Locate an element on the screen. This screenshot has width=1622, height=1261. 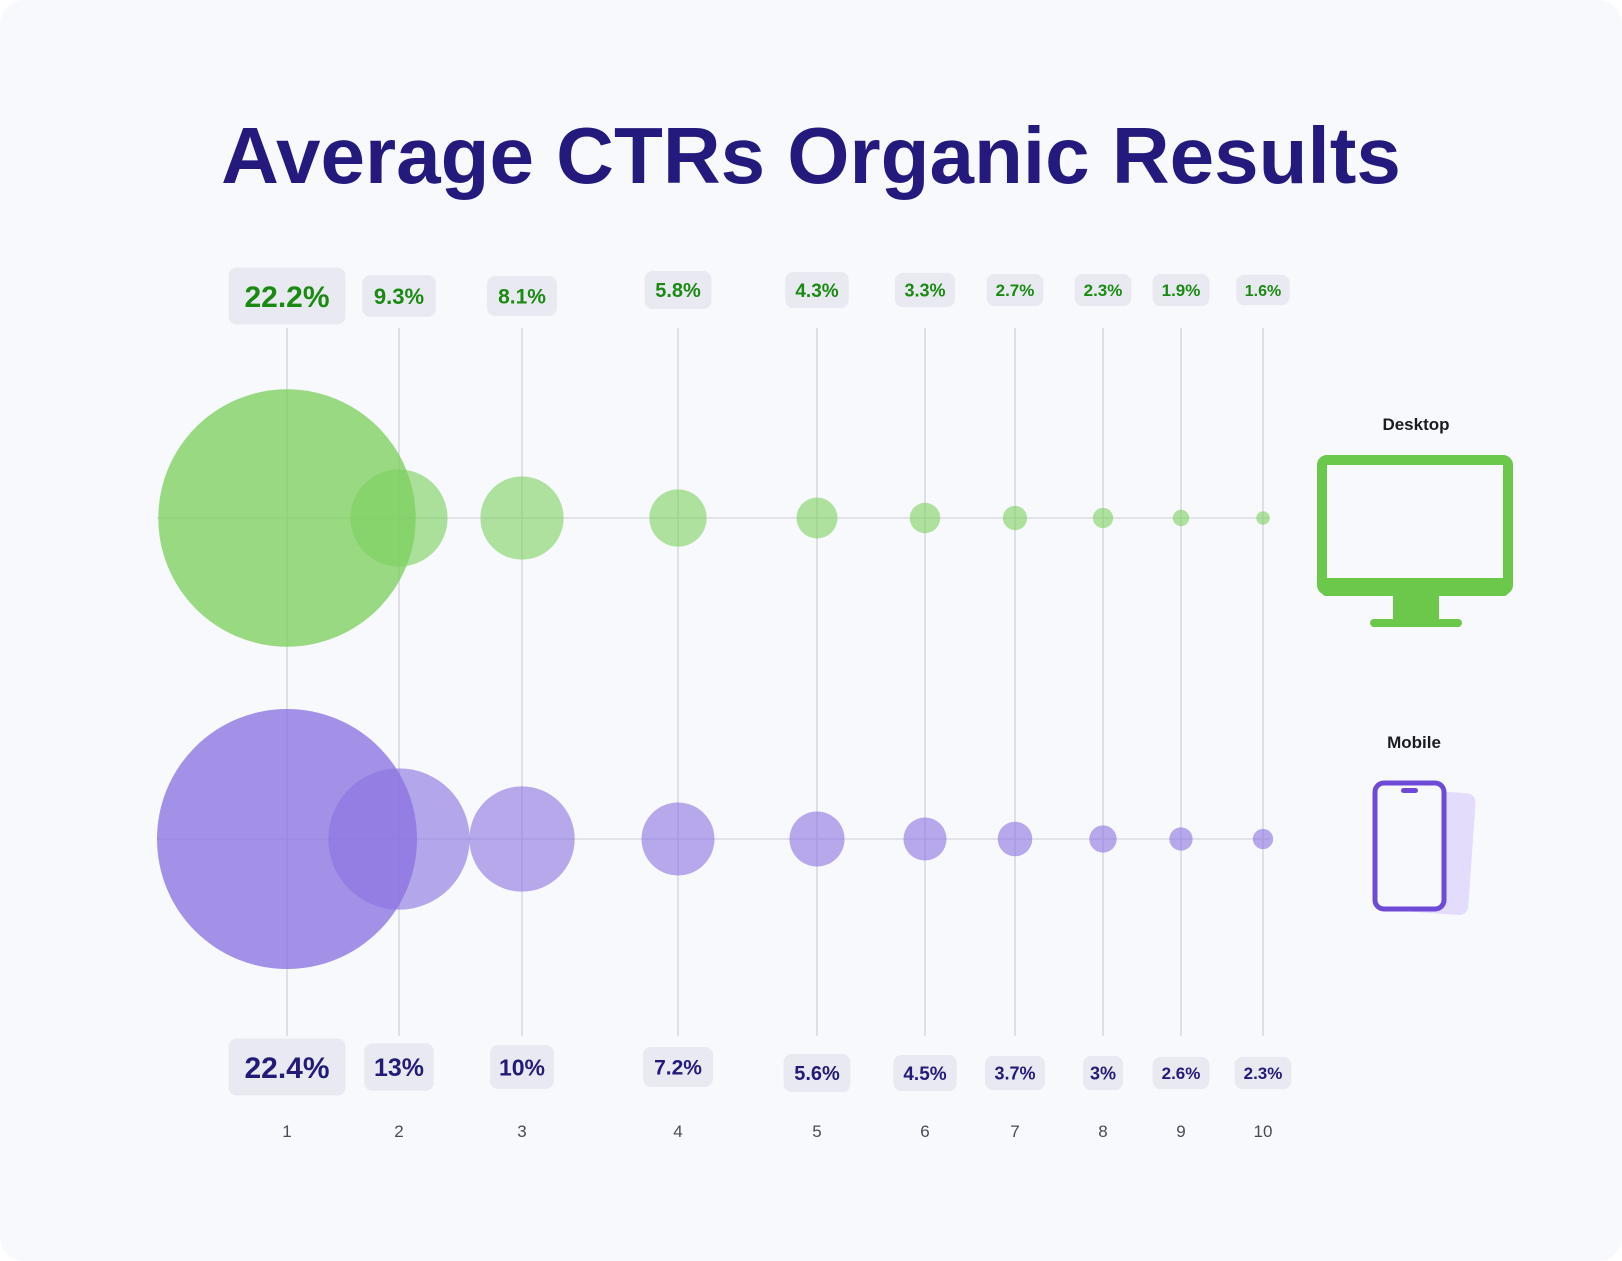
mobile-value-label-text: 4.5% is located at coordinates (924, 1074).